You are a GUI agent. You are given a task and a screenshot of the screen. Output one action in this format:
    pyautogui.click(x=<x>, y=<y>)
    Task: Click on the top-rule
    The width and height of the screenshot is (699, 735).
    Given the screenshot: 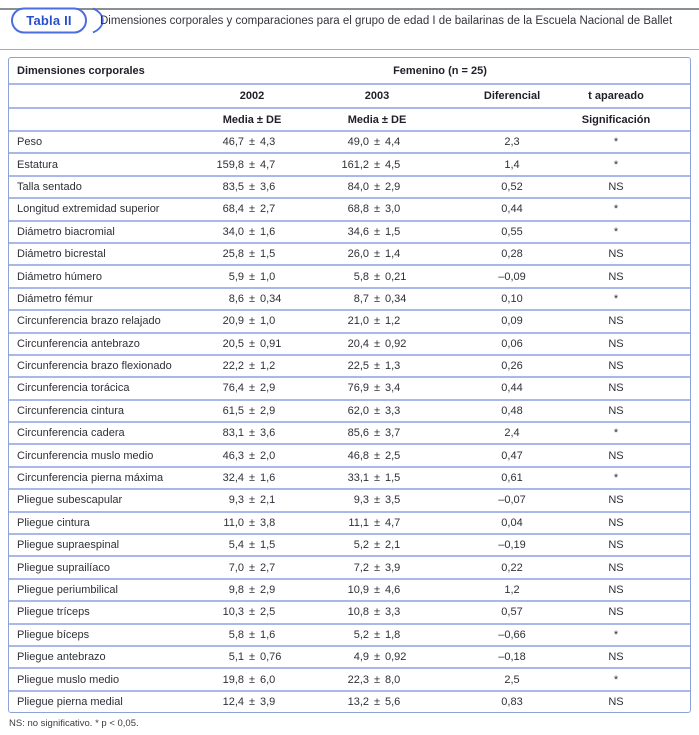 What is the action you would take?
    pyautogui.click(x=349, y=9)
    